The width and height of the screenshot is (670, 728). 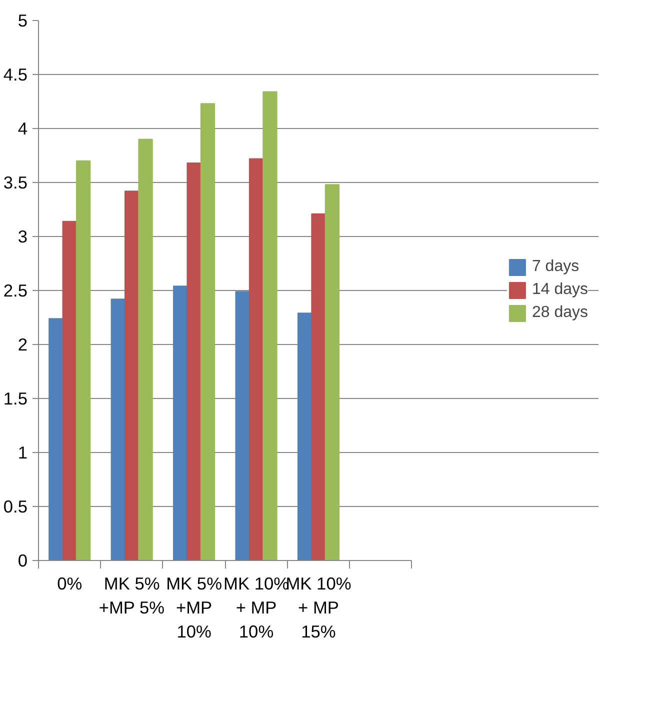 I want to click on y-tick-label: 1, so click(x=23, y=452).